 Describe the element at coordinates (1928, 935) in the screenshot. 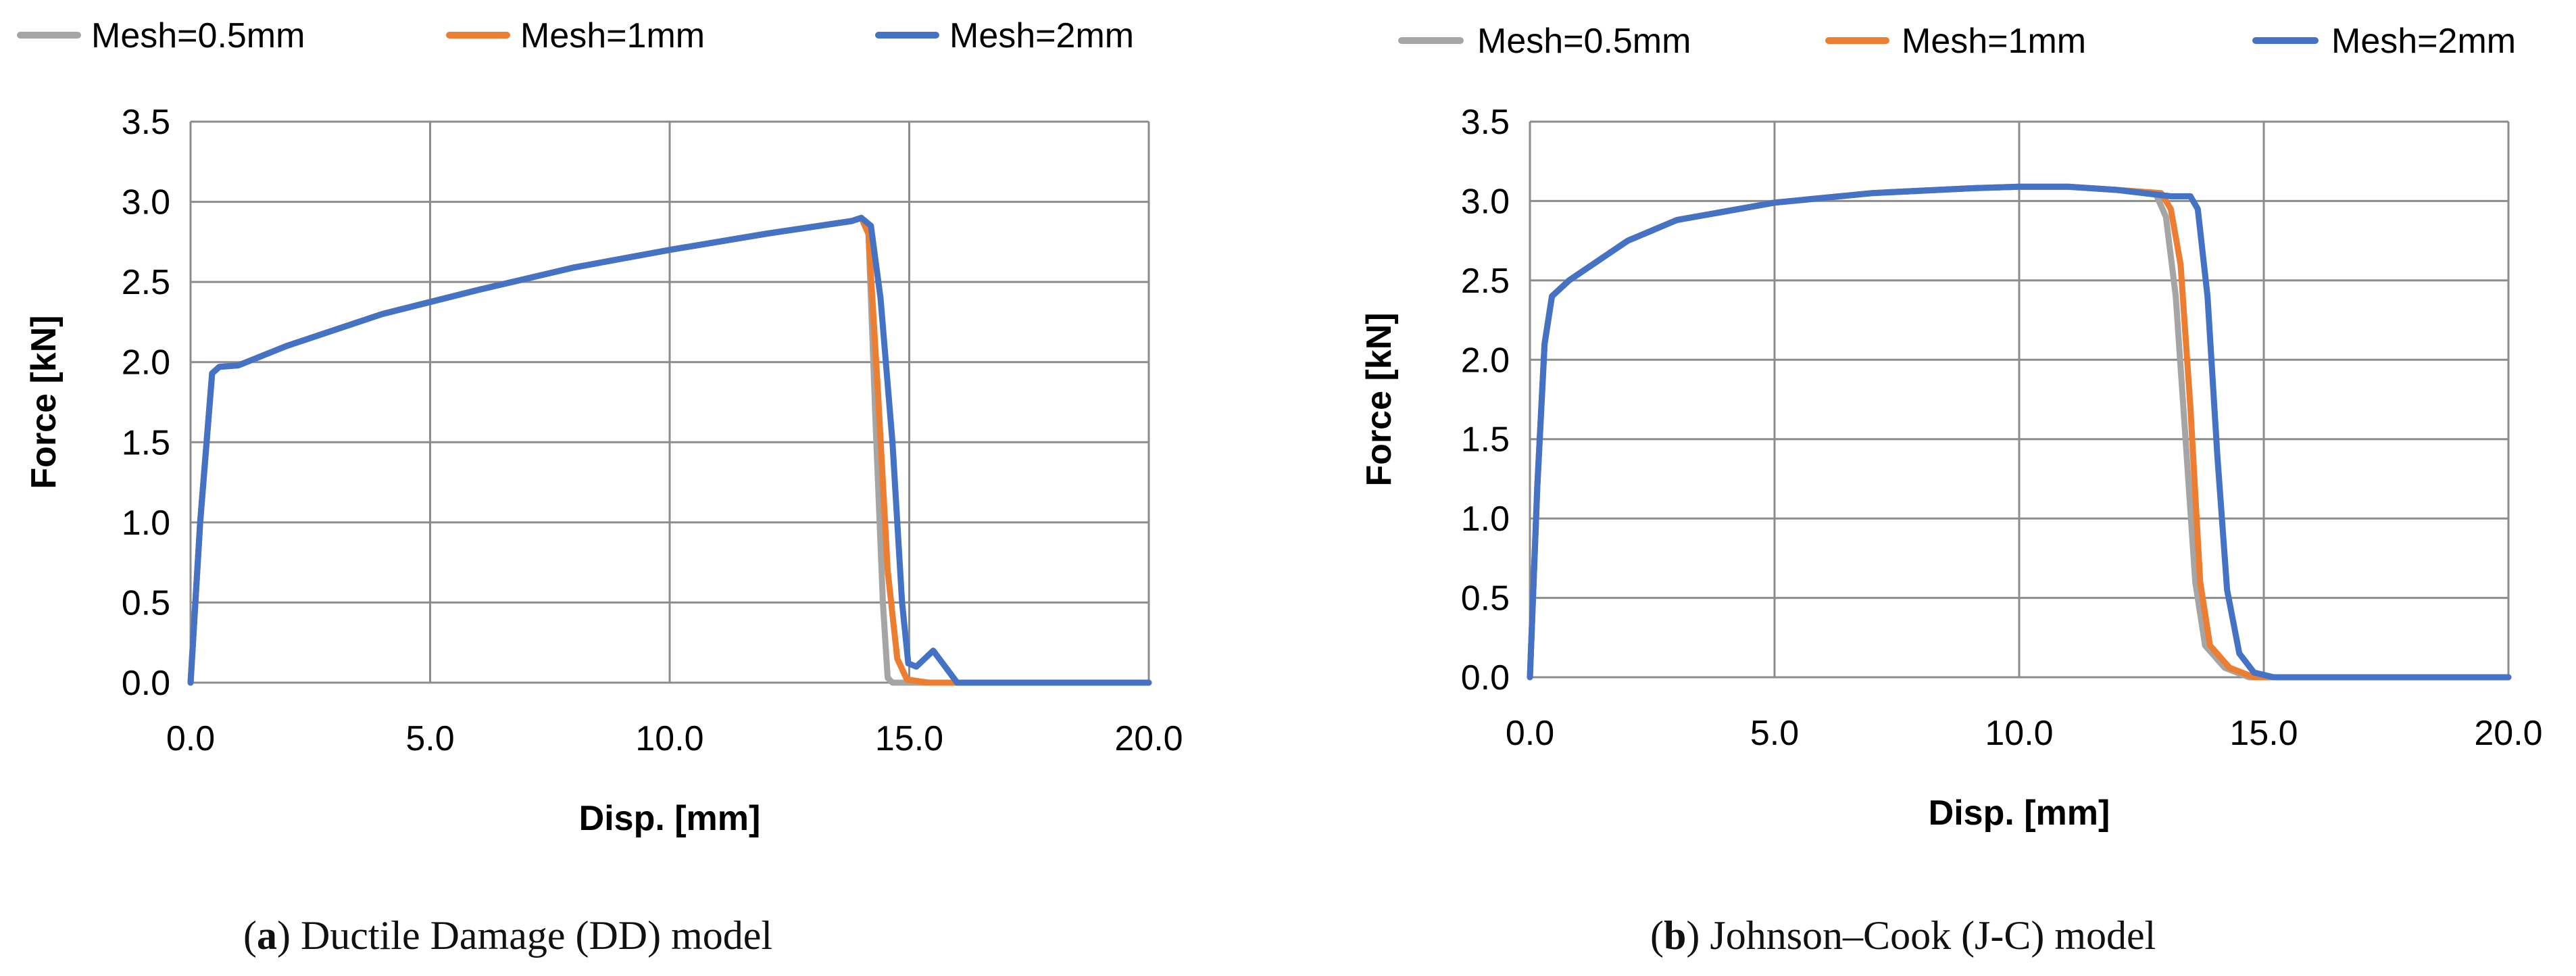

I see `caption-b-text: Johnson–Cook (J-C) model` at that location.